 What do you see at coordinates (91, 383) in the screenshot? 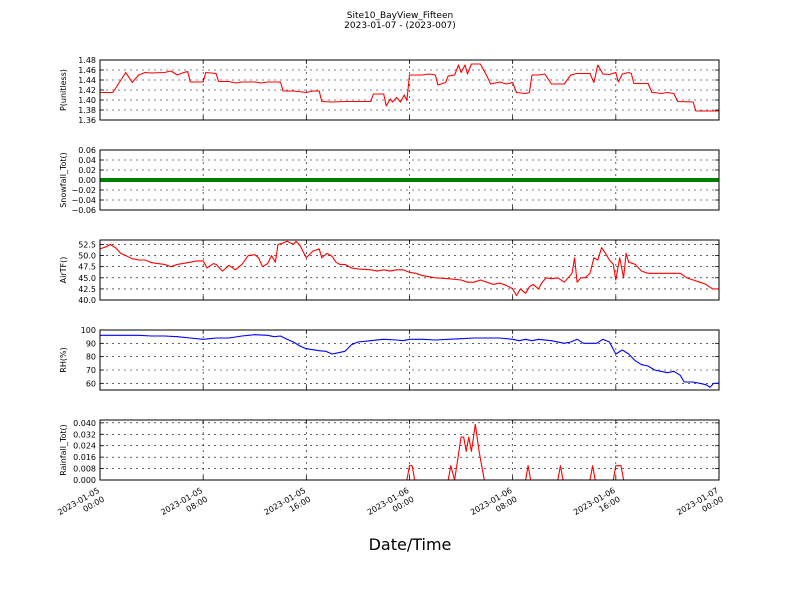
I see `y-tick-label: 60` at bounding box center [91, 383].